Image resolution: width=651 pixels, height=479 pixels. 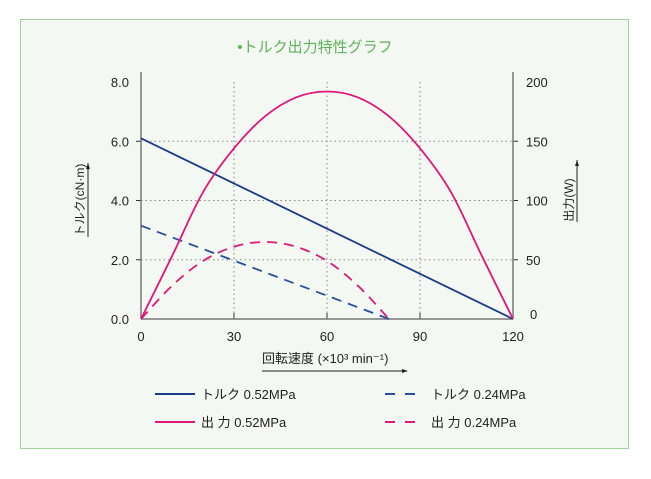 What do you see at coordinates (244, 422) in the screenshot?
I see `legend-label: 出 力 0.52MPa` at bounding box center [244, 422].